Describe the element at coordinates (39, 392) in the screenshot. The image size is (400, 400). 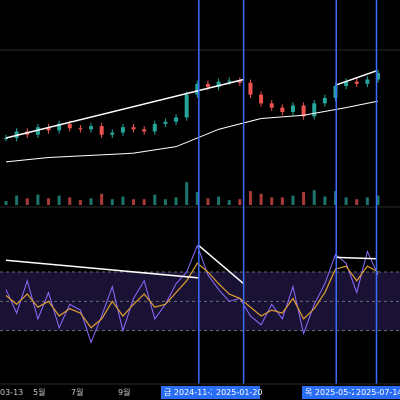
I see `x-tick-may: 5월` at that location.